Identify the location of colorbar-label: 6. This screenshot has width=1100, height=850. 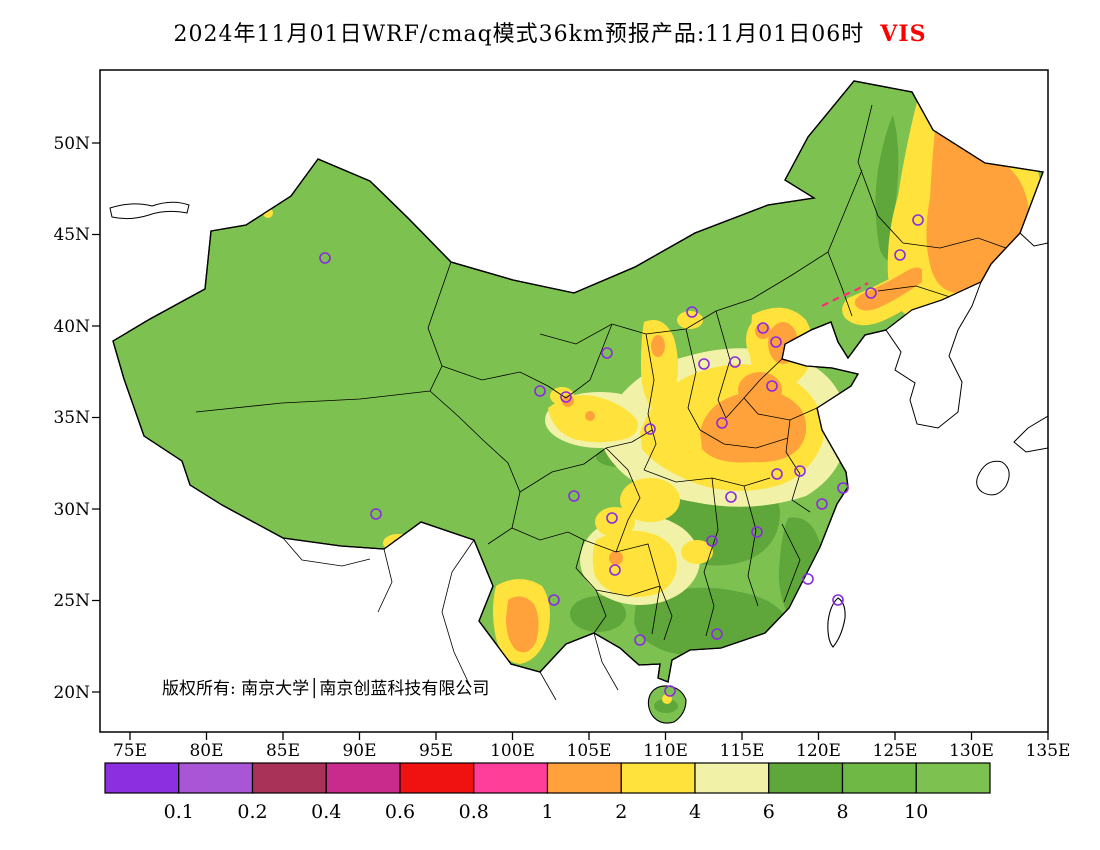
(769, 812).